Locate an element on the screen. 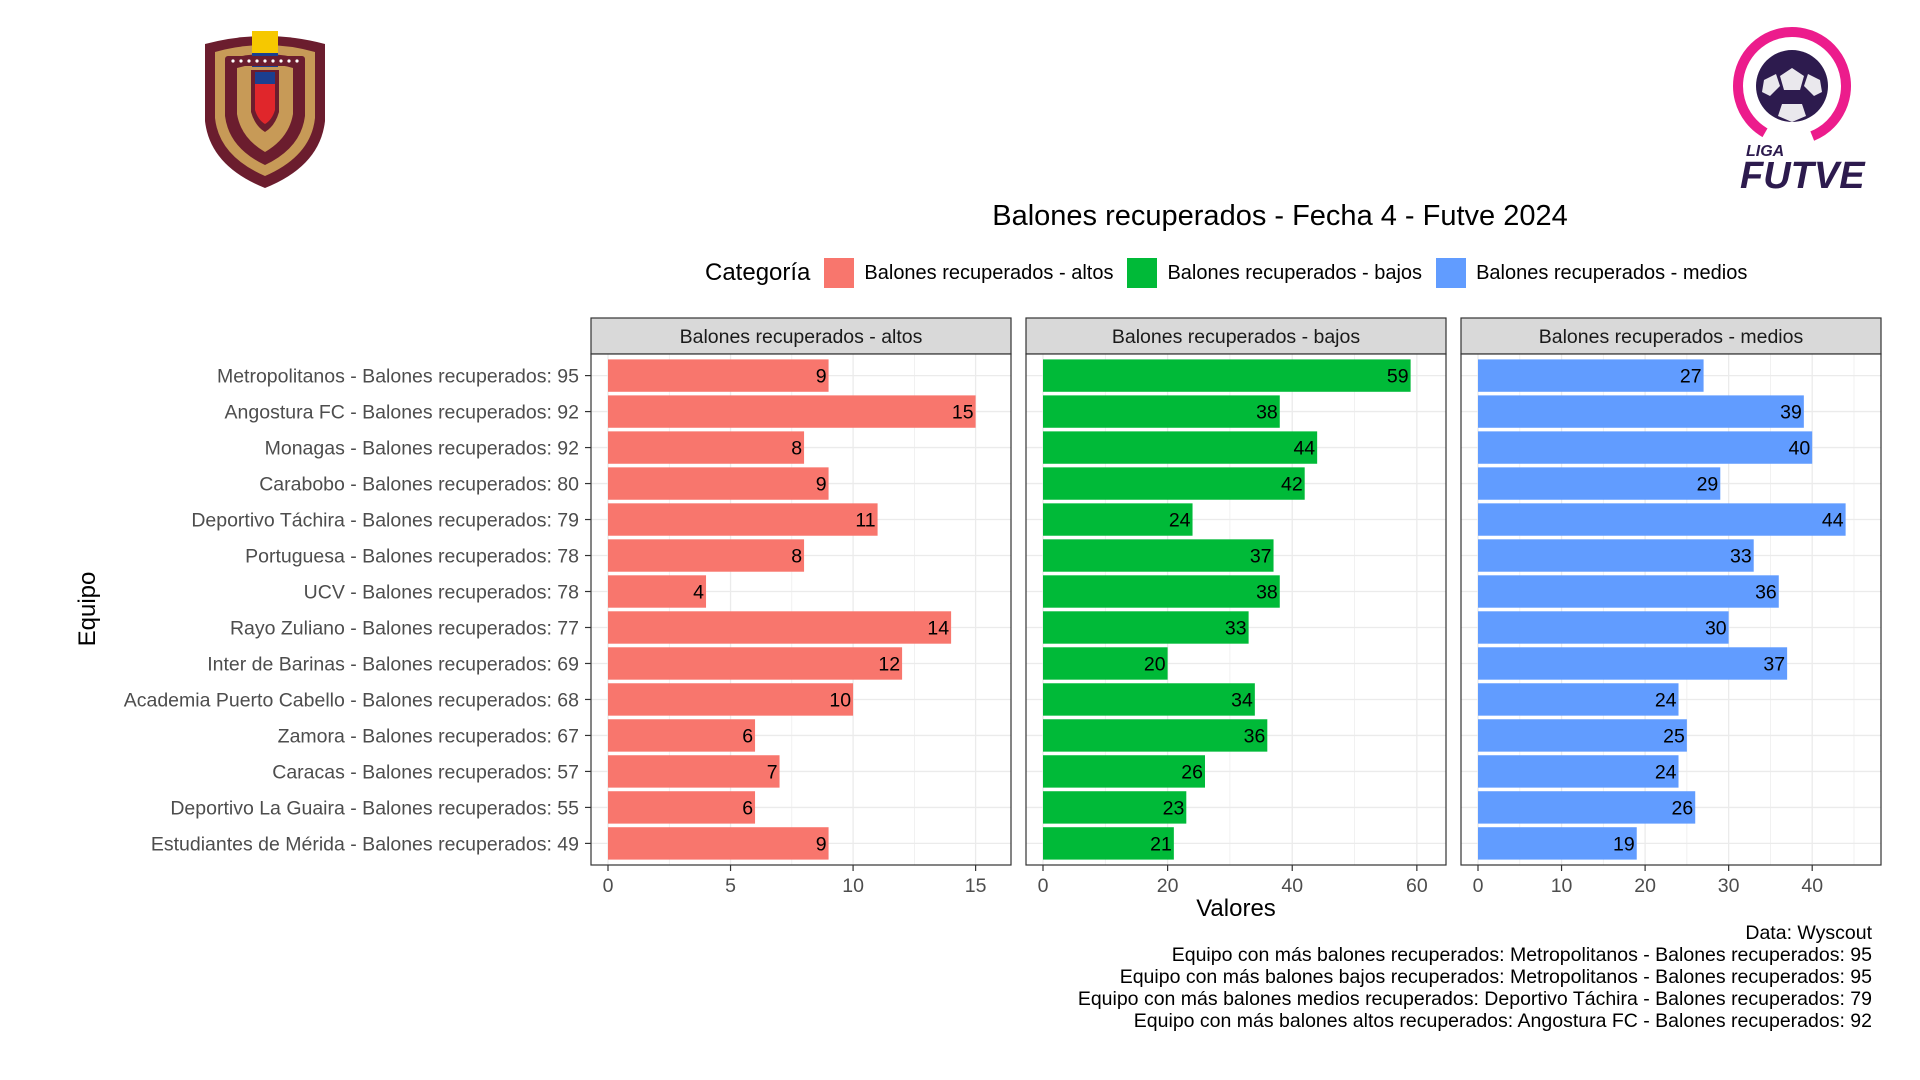  bar-data-label: 34 is located at coordinates (1242, 700).